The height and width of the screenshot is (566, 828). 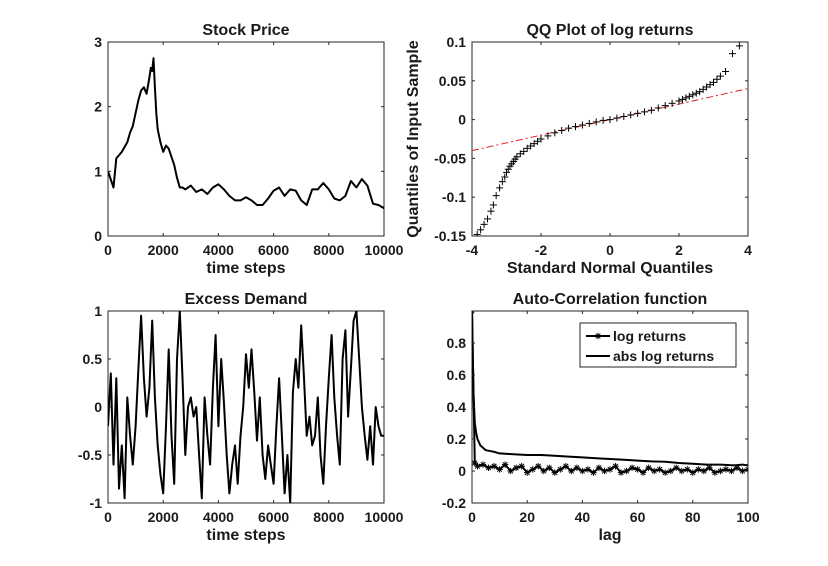 What do you see at coordinates (454, 503) in the screenshot?
I see `acf-ytick-label: -0.2` at bounding box center [454, 503].